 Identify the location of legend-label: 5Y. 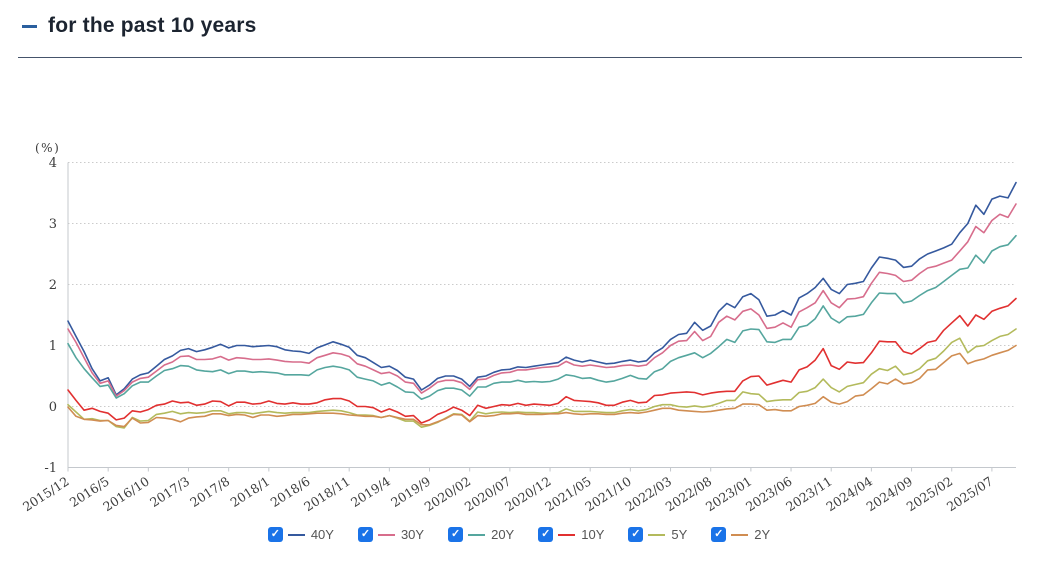
(679, 534).